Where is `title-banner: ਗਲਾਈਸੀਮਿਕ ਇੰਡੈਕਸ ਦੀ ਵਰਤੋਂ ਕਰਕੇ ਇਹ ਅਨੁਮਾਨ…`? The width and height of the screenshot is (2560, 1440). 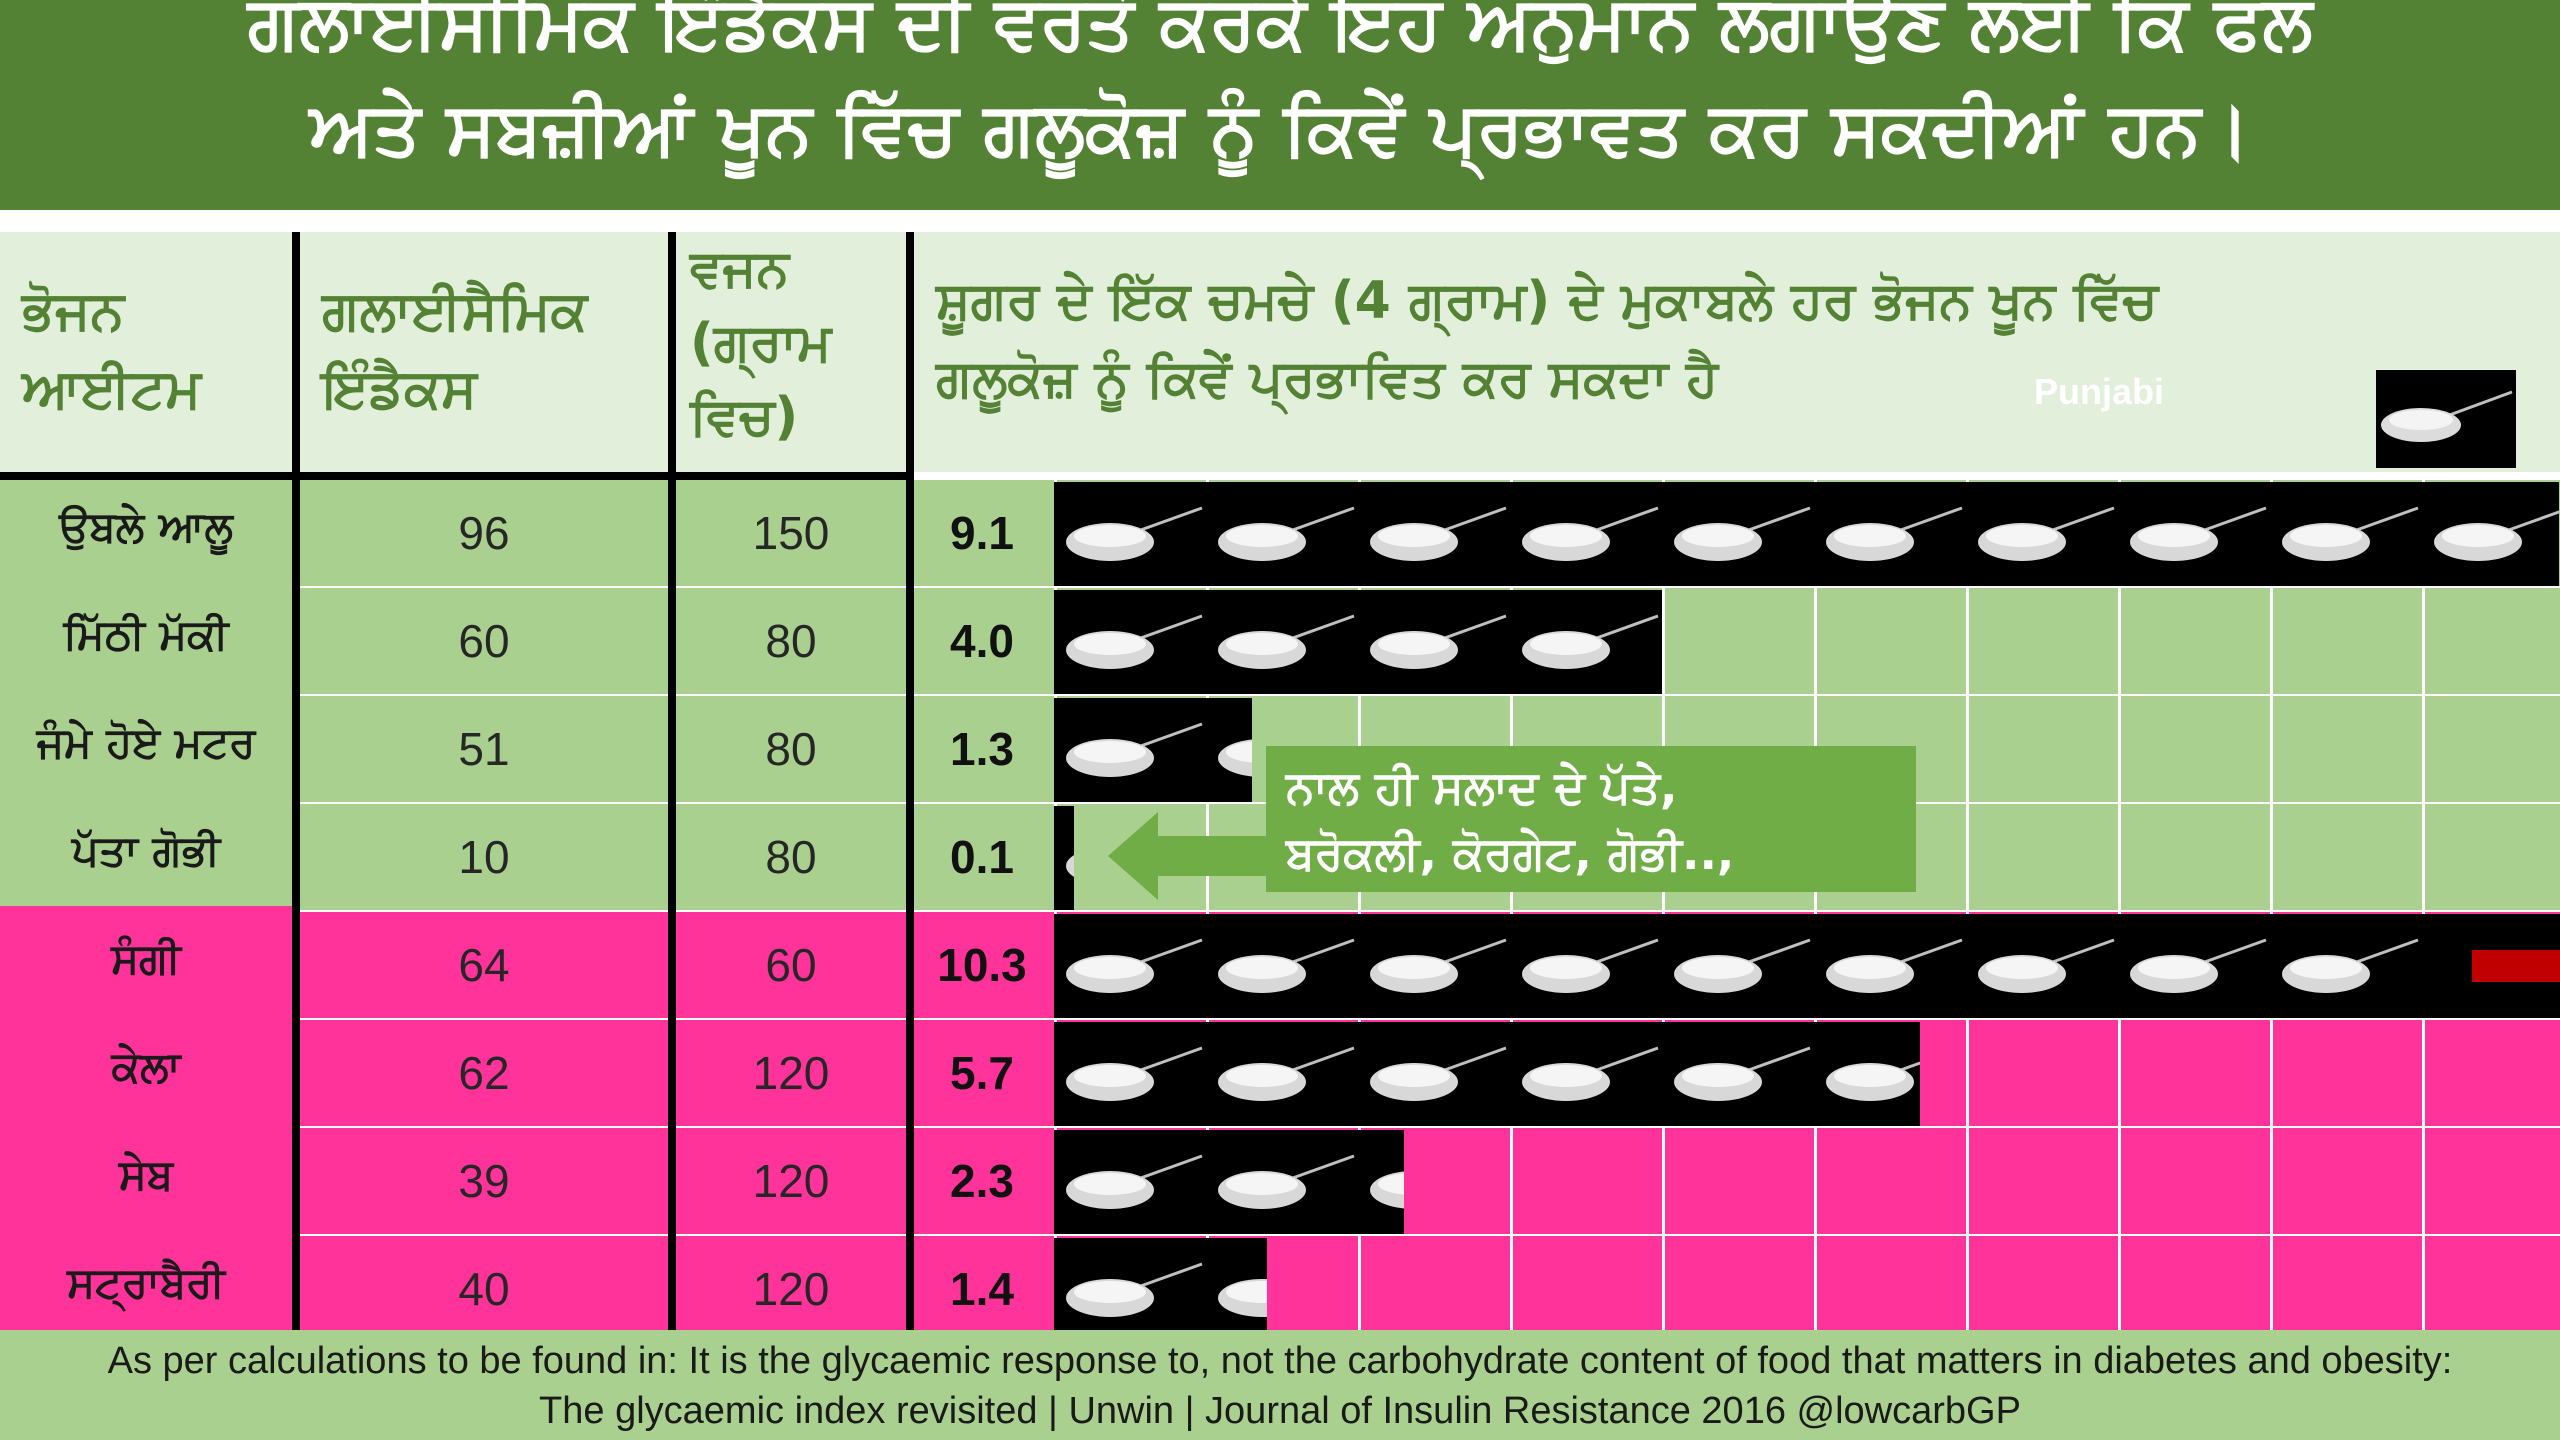
title-banner: ਗਲਾਈਸੀਮਿਕ ਇੰਡੈਕਸ ਦੀ ਵਰਤੋਂ ਕਰਕੇ ਇਹ ਅਨੁਮਾਨ… is located at coordinates (1280, 105).